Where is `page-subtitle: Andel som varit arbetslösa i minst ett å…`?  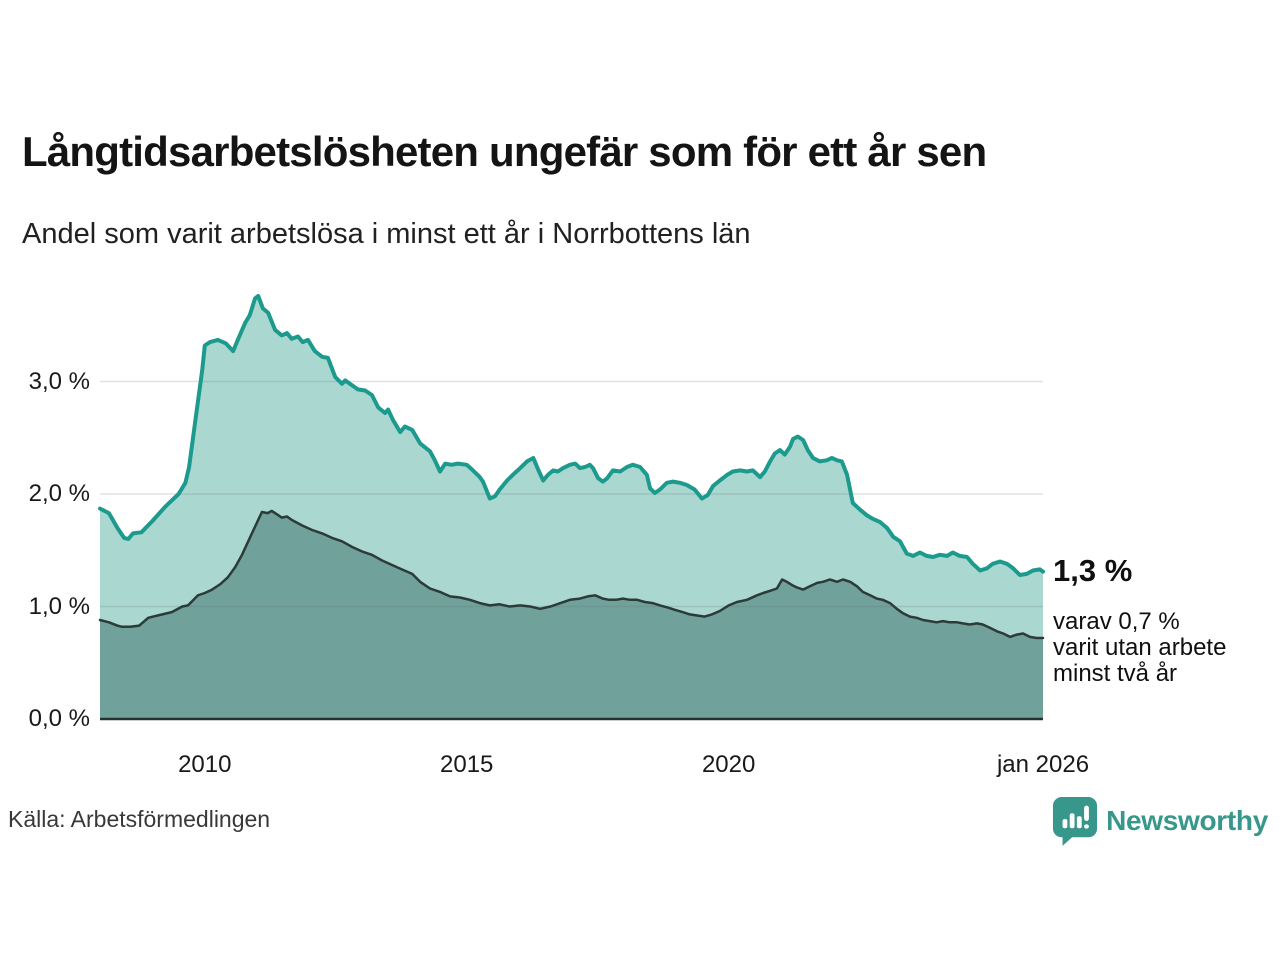
page-subtitle: Andel som varit arbetslösa i minst ett å… is located at coordinates (386, 234).